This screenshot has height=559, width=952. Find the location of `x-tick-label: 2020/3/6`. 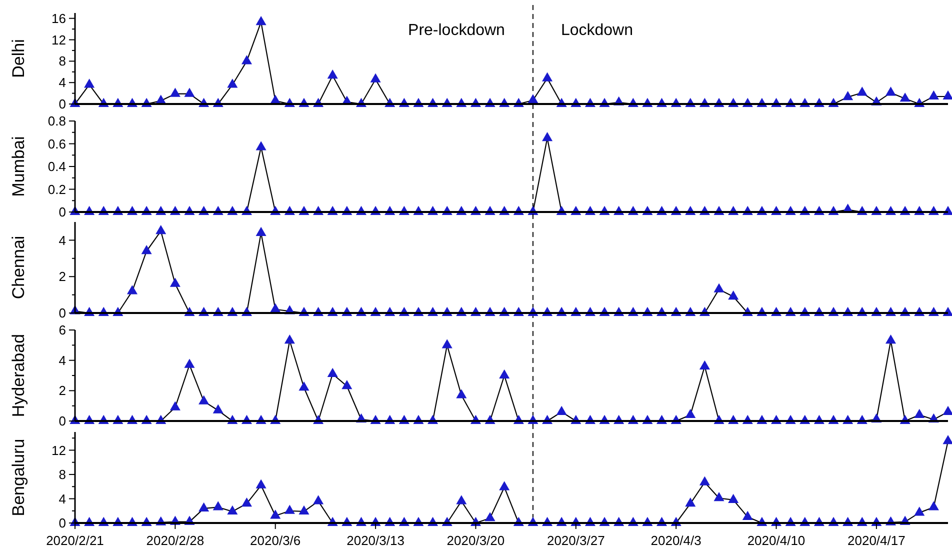

x-tick-label: 2020/3/6 is located at coordinates (275, 540).